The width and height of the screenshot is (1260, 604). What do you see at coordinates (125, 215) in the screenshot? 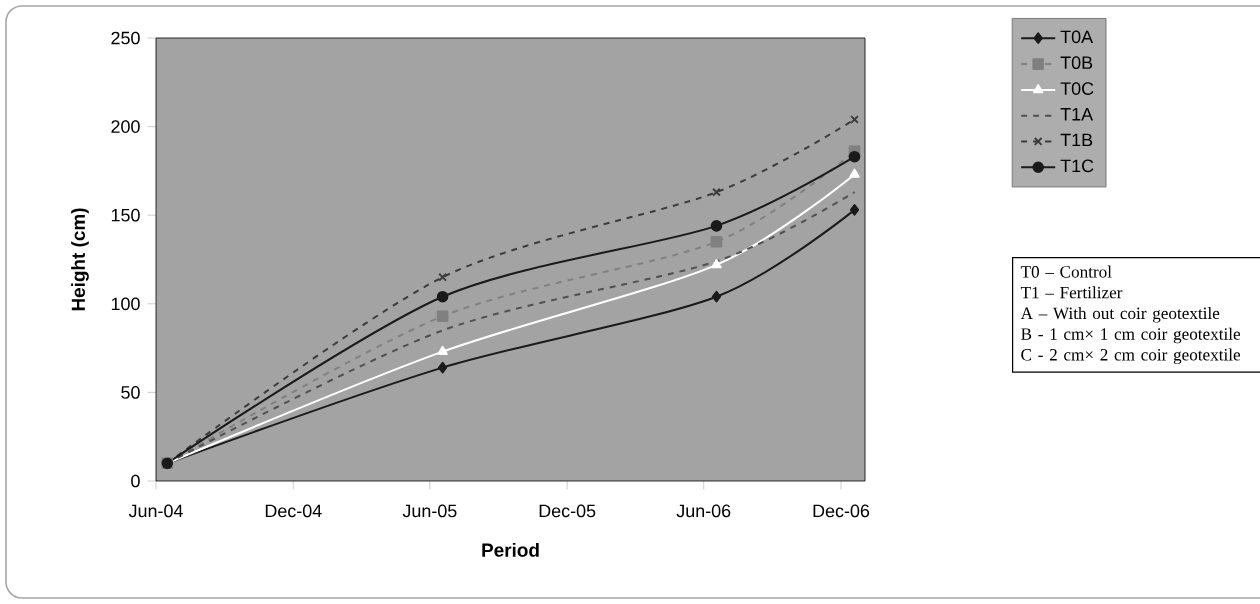
I see `y-tick-label: 150` at bounding box center [125, 215].